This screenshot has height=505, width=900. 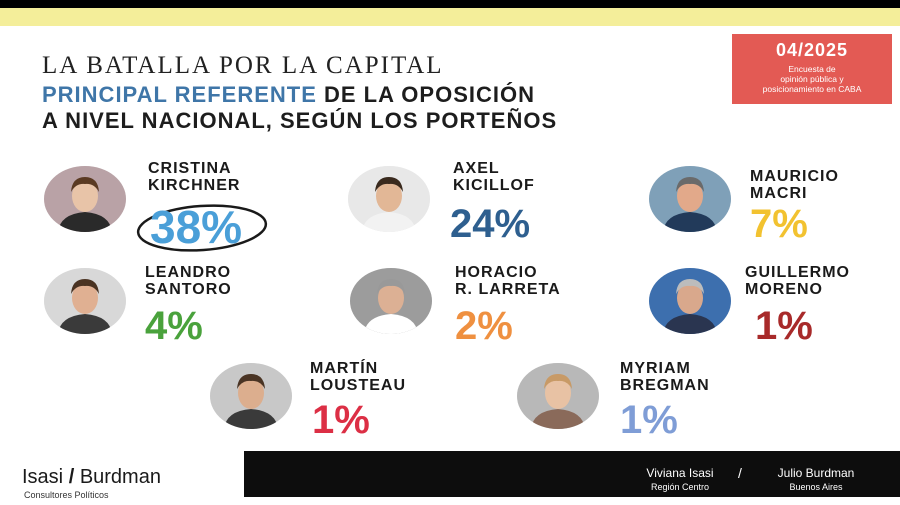 I want to click on candidate-name-line: MAURICIO, so click(x=794, y=176).